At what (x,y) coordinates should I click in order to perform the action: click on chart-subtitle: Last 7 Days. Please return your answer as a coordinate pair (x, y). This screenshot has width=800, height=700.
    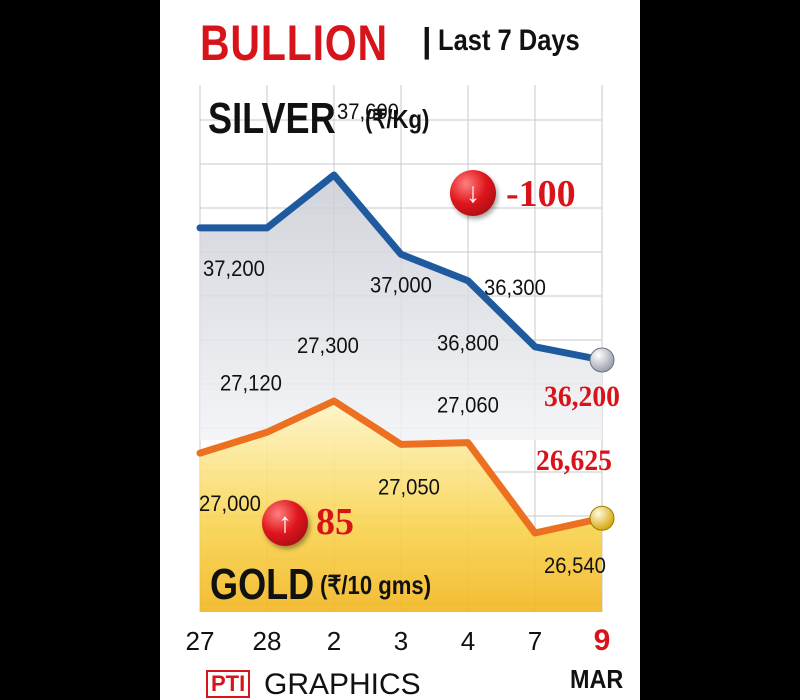
    Looking at the image, I should click on (509, 40).